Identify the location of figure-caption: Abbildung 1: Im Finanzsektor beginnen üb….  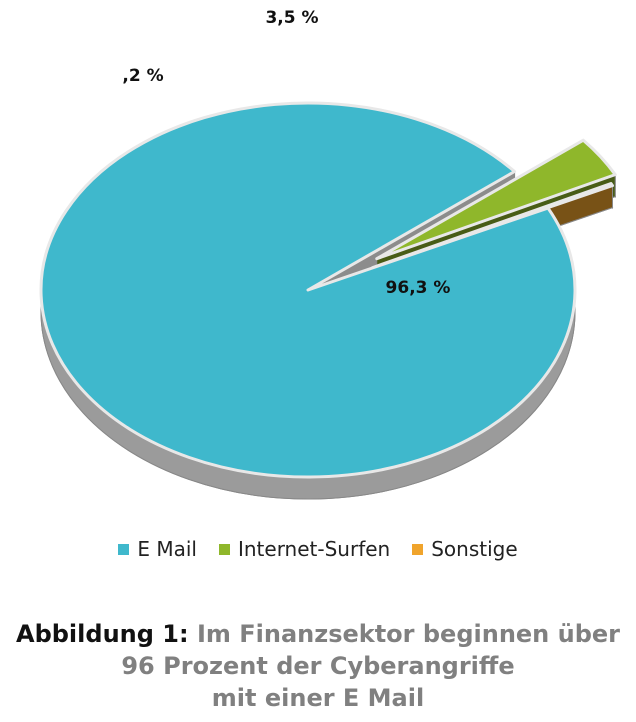
(318, 666).